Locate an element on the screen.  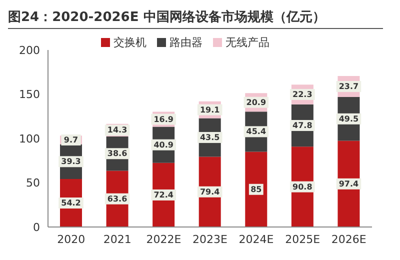
data-label: 43.5 is located at coordinates (210, 137).